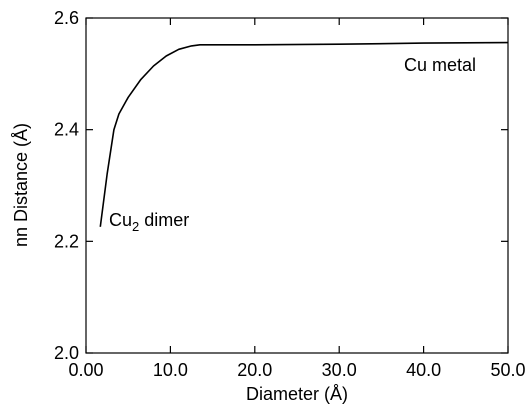  I want to click on x-axis-label: Diameter (Å), so click(297, 394).